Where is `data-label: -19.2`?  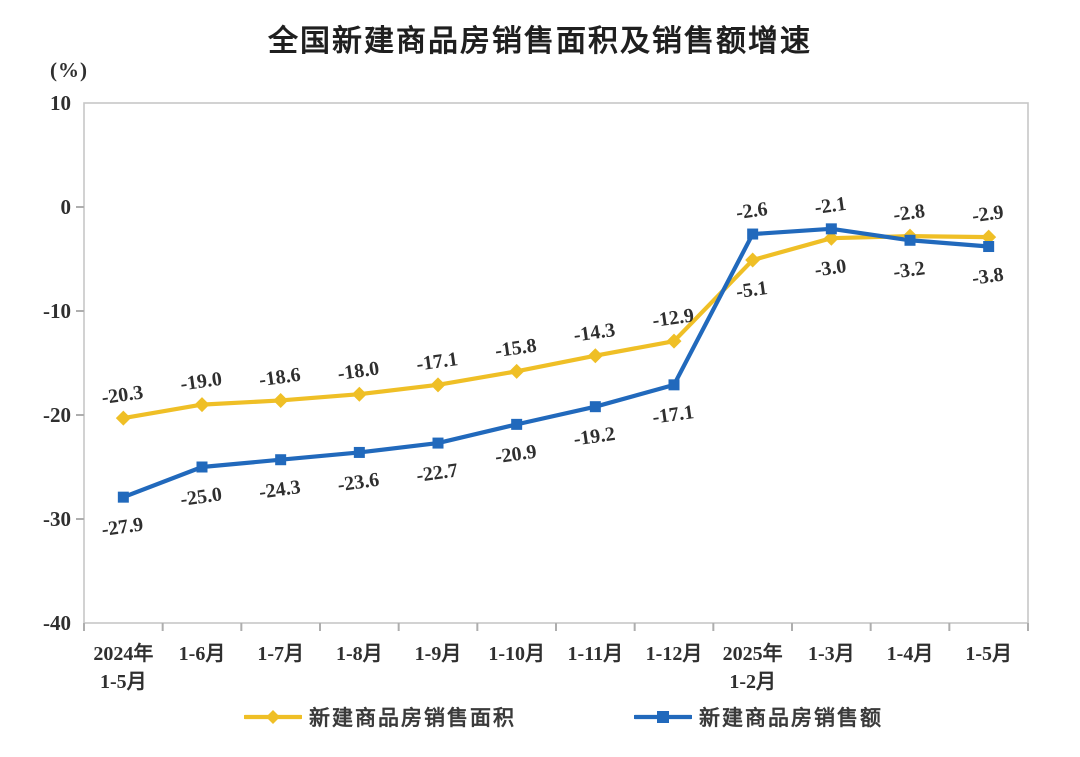 data-label: -19.2 is located at coordinates (594, 437).